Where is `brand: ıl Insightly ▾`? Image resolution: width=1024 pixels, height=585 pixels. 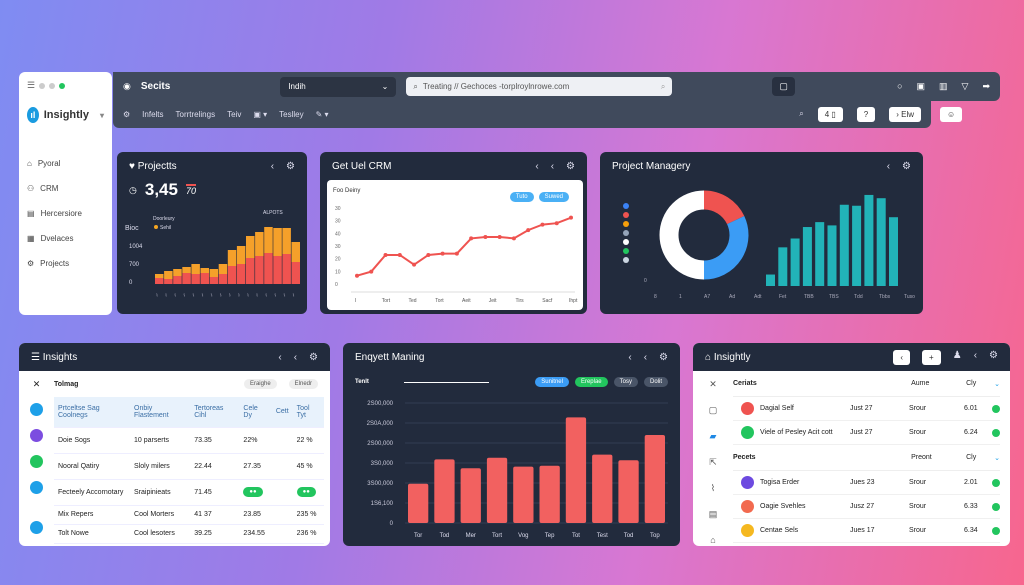
brand: ıl Insightly ▾ is located at coordinates (65, 115).